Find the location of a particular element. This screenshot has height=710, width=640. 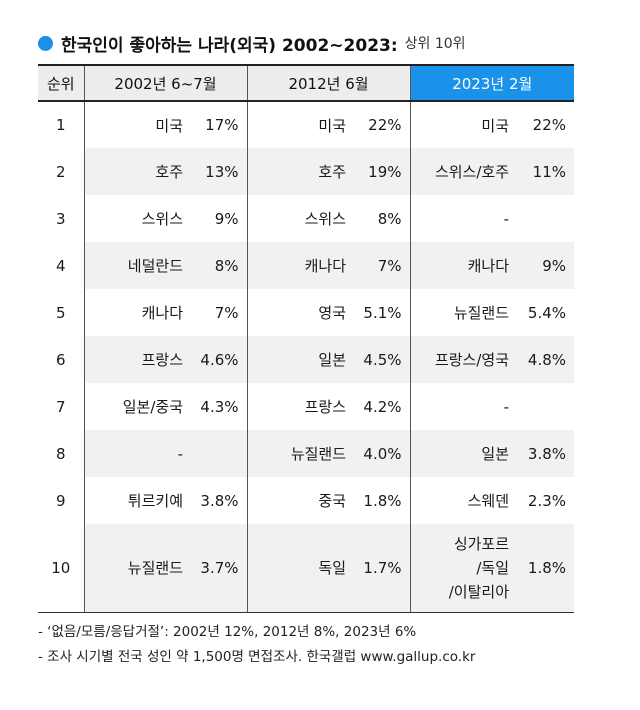

title-row: 한국인이 좋아하는 나라(외국) 2002~2023: 상위 10위 is located at coordinates (252, 43).